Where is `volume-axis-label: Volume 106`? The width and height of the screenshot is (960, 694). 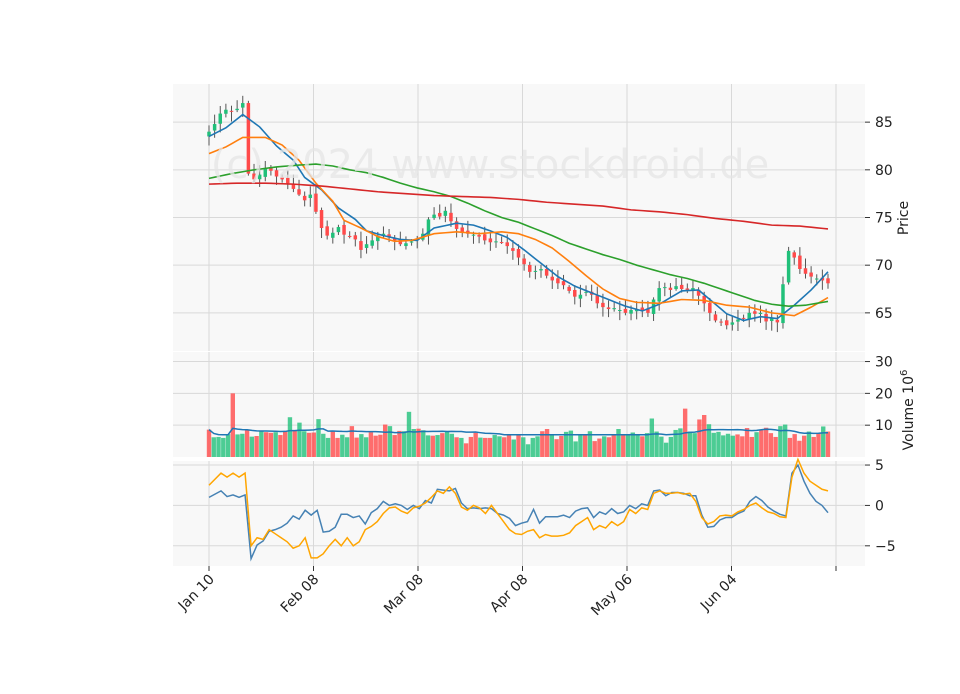
volume-axis-label: Volume 106 is located at coordinates (908, 410).